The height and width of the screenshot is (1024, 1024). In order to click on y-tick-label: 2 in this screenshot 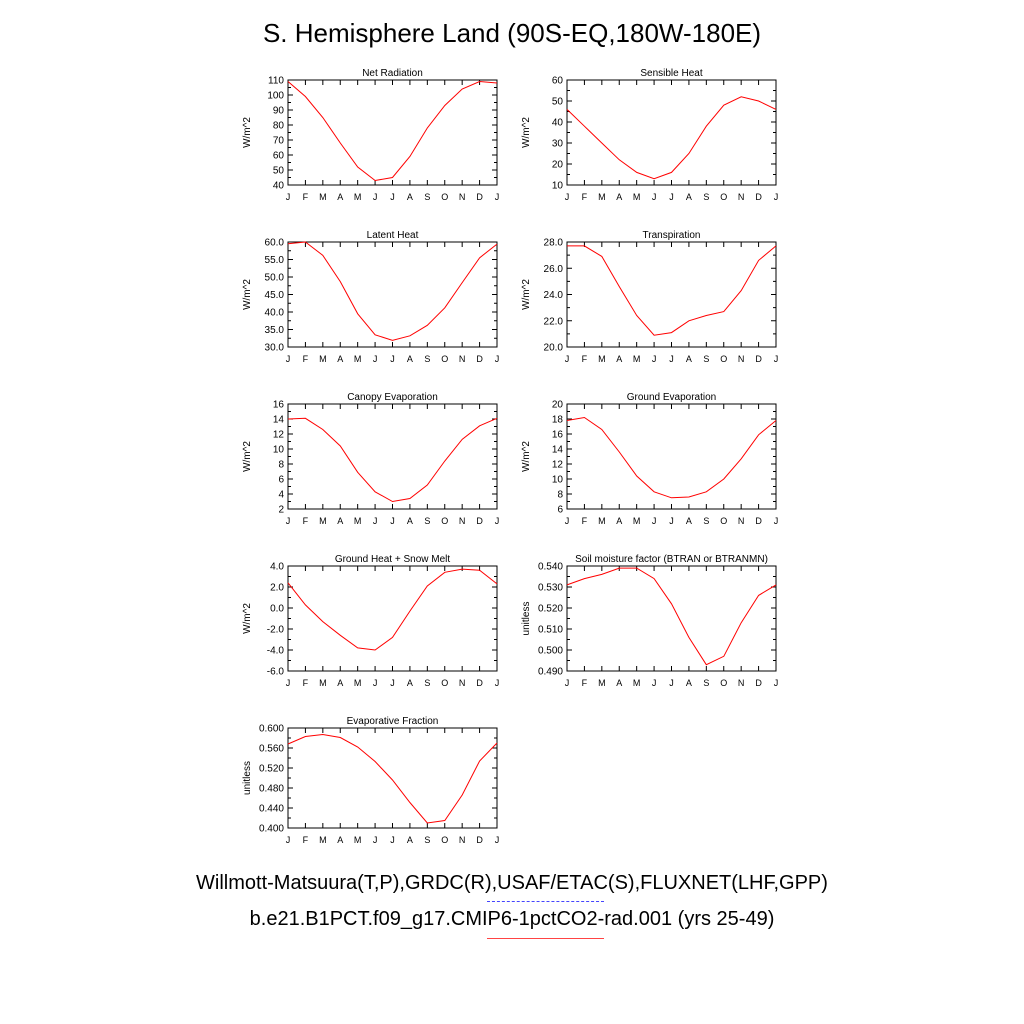, I will do `click(281, 510)`.